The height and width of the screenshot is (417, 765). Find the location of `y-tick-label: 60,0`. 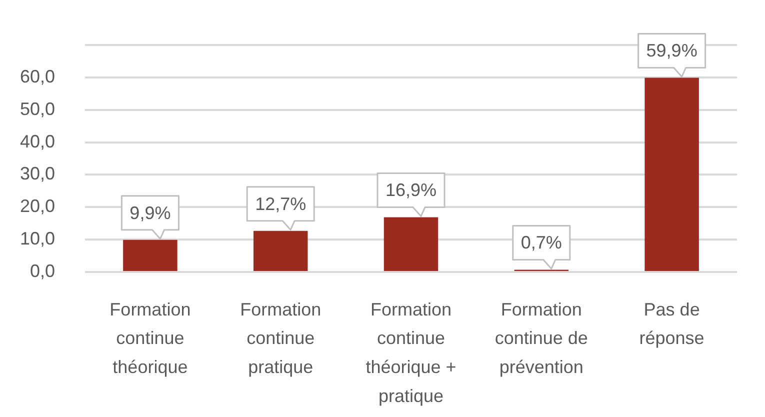

y-tick-label: 60,0 is located at coordinates (37, 76).